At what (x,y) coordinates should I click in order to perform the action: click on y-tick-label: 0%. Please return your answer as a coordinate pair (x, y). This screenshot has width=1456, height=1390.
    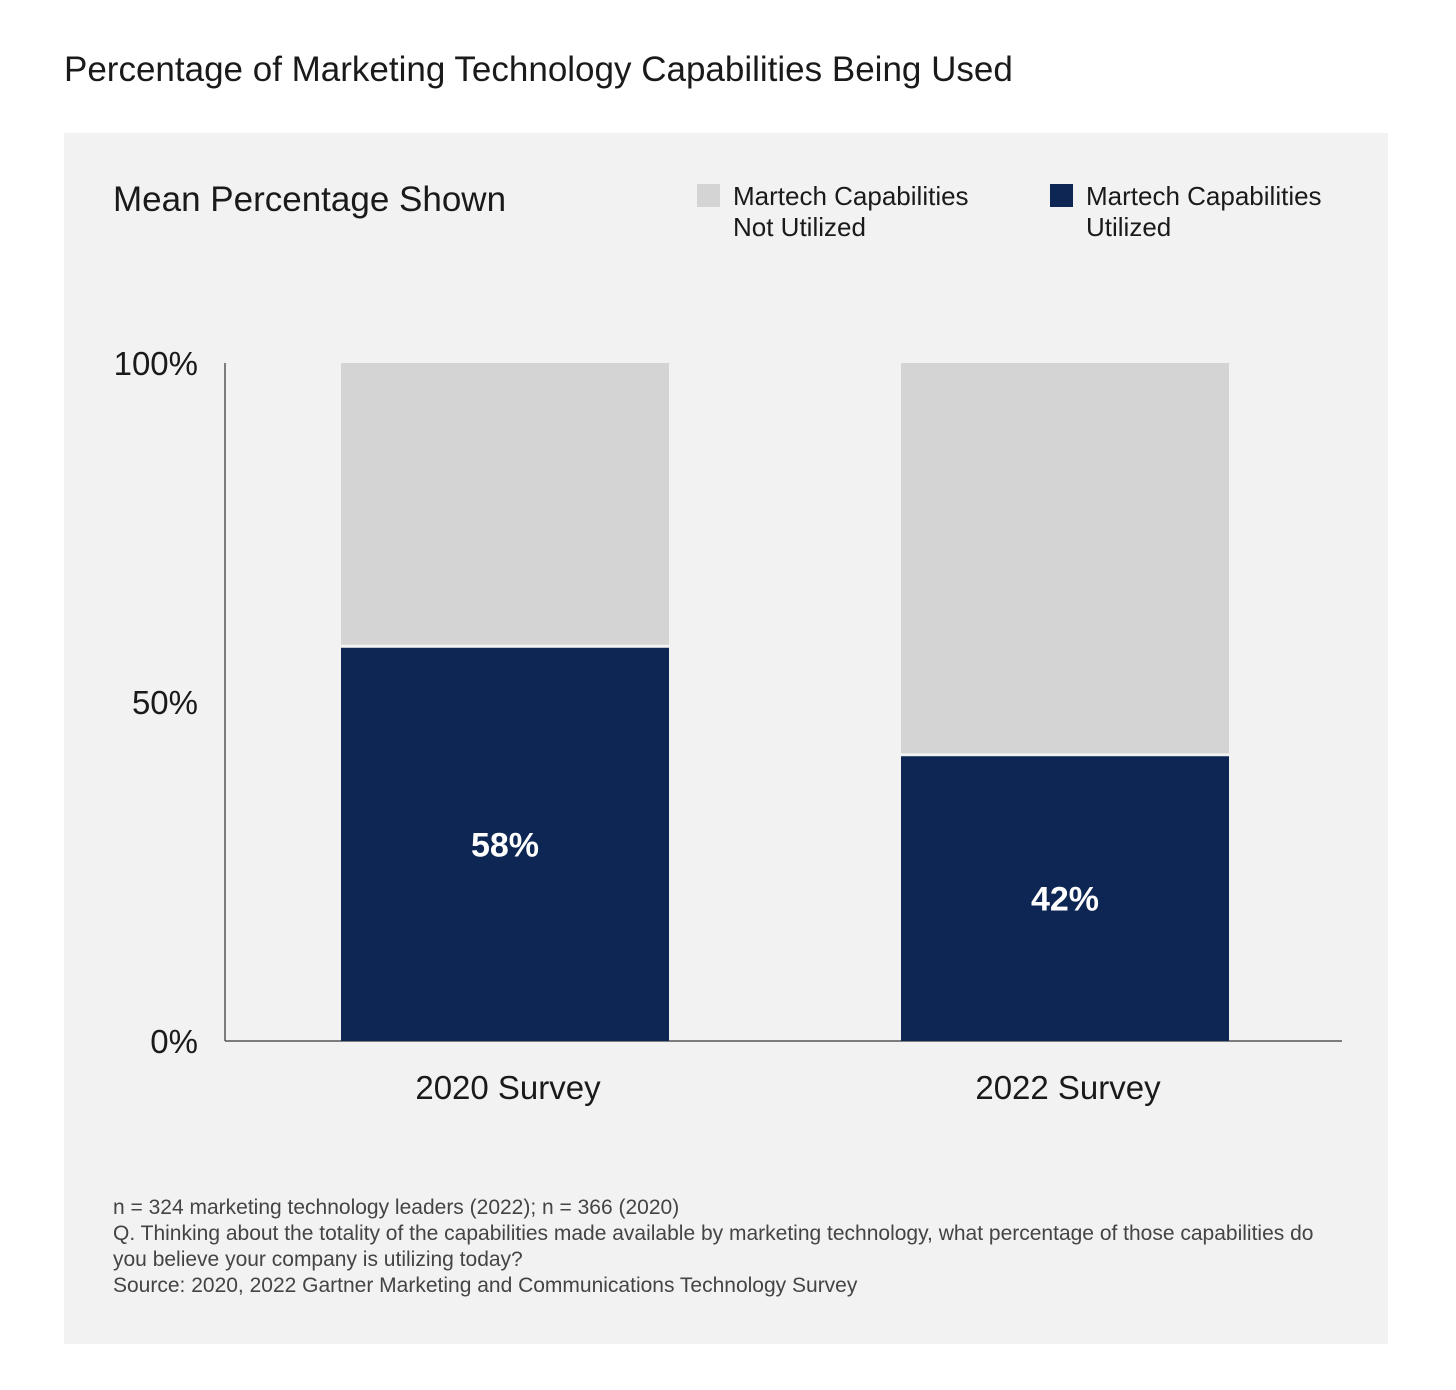
    Looking at the image, I should click on (174, 1041).